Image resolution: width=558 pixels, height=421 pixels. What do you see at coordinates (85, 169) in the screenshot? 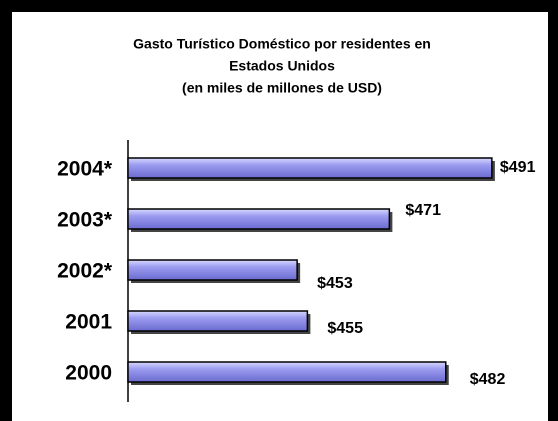
I see `y-tick-label: 2004*` at bounding box center [85, 169].